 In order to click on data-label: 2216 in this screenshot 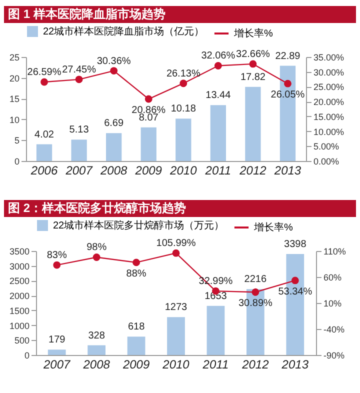, I will do `click(255, 280)`.